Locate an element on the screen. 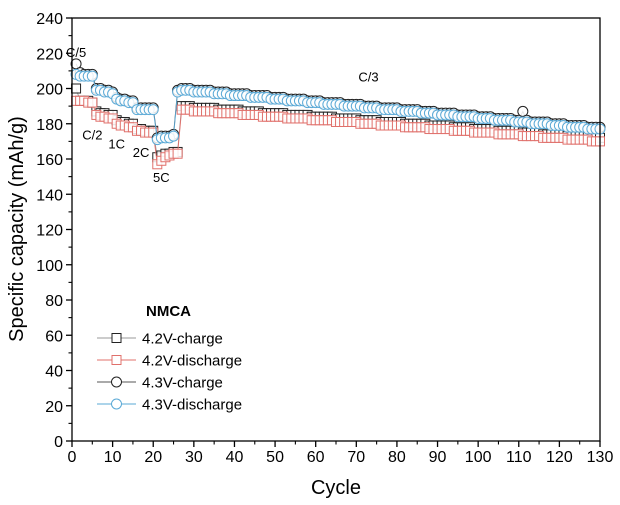 This screenshot has width=620, height=505. annotation-label: 5C is located at coordinates (161, 177).